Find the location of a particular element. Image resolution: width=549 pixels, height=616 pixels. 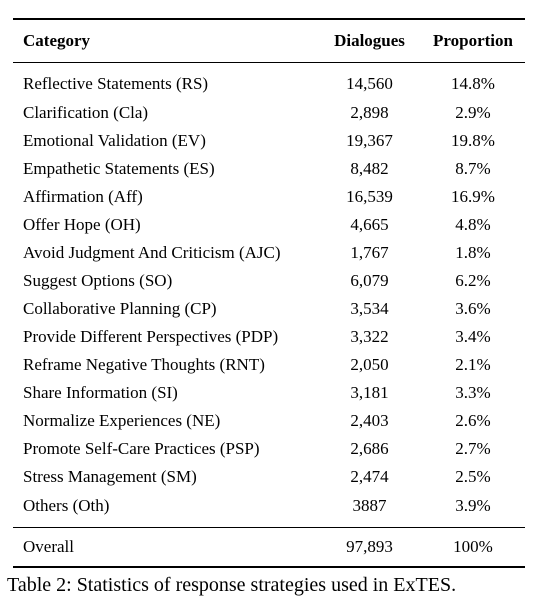

proportion-cell: 19.8% is located at coordinates (473, 140).